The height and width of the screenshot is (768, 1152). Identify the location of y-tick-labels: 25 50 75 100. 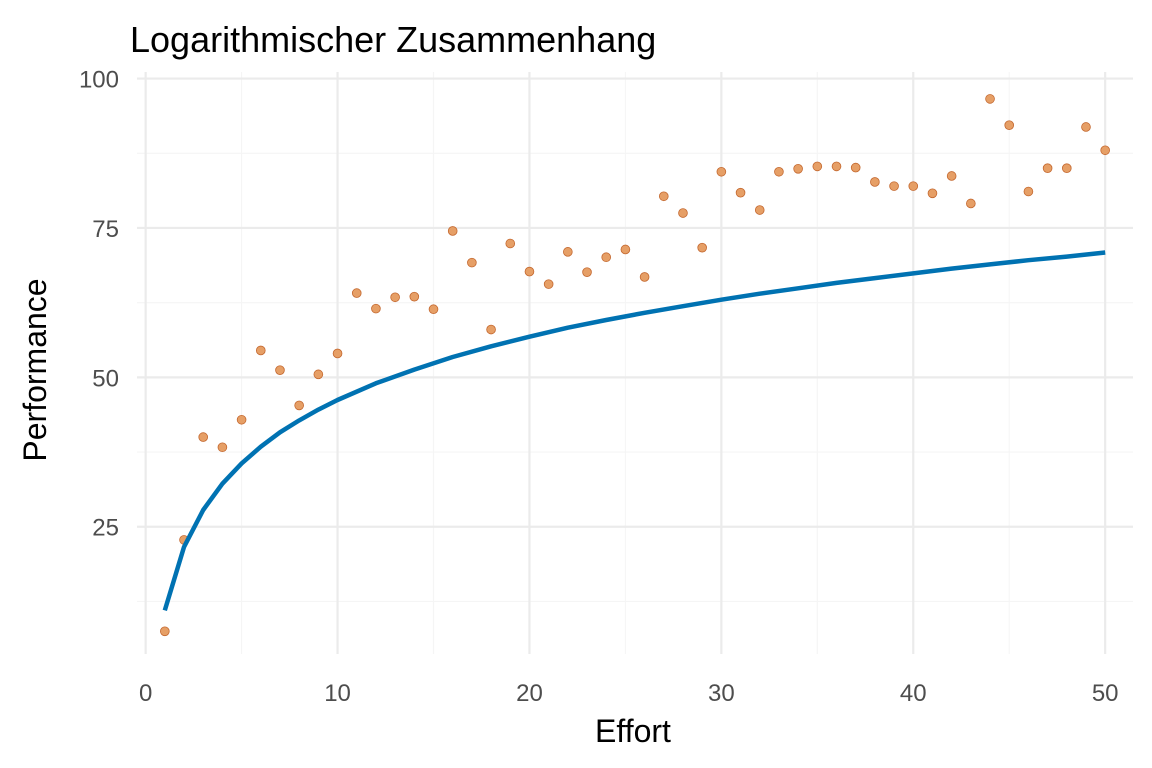
(99, 304).